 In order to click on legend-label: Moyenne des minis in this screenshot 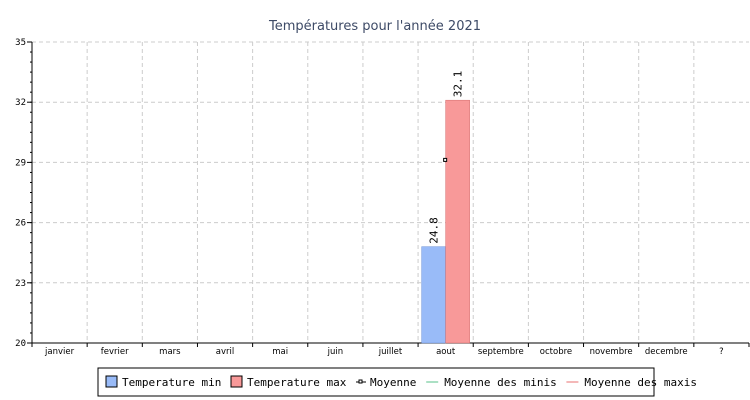, I will do `click(500, 382)`.